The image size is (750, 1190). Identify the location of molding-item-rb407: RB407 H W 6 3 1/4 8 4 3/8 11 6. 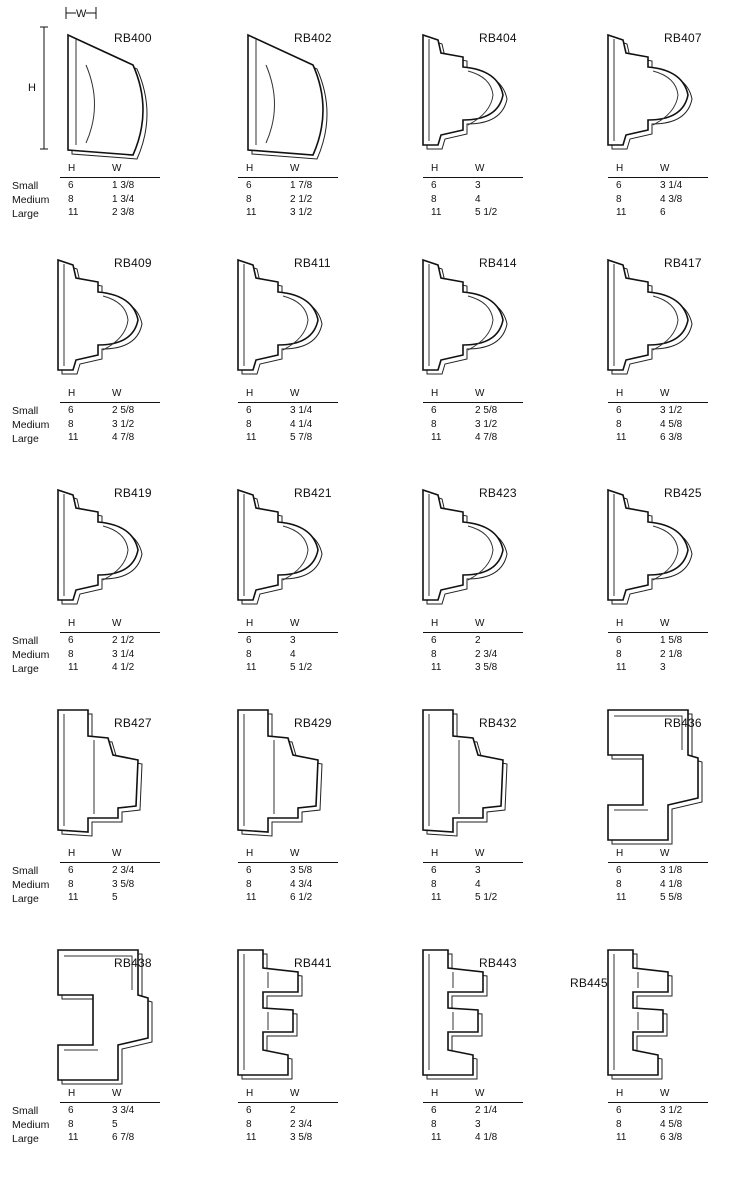
(650, 145).